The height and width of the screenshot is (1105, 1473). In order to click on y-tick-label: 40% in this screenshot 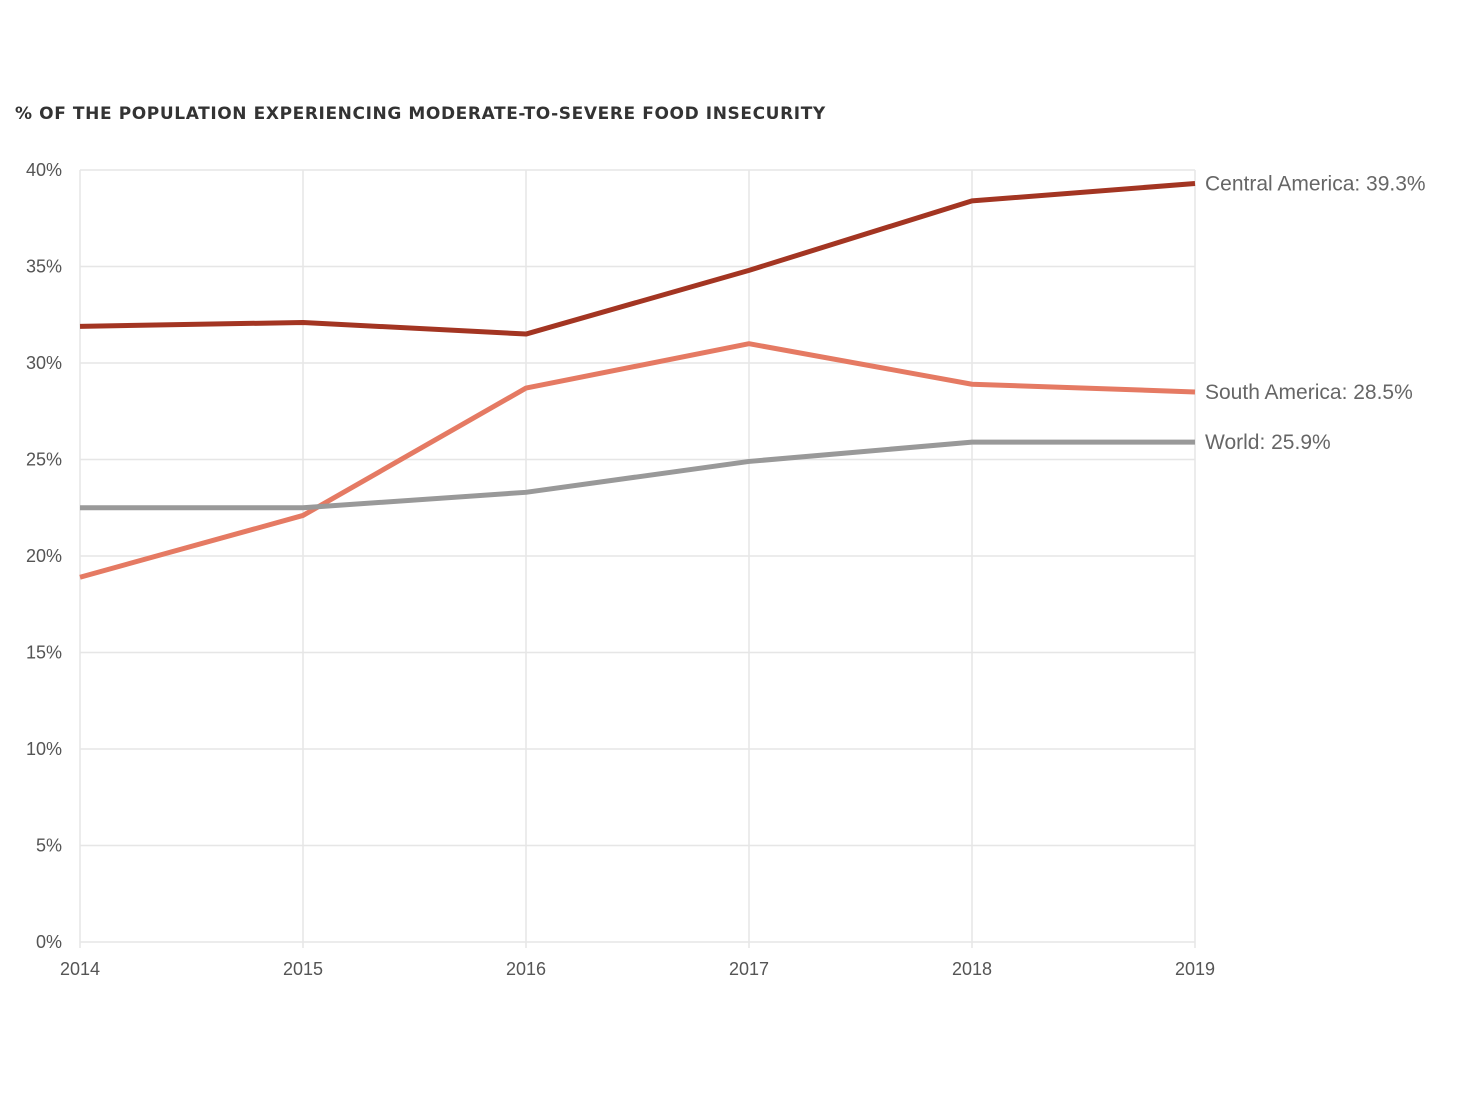, I will do `click(44, 170)`.